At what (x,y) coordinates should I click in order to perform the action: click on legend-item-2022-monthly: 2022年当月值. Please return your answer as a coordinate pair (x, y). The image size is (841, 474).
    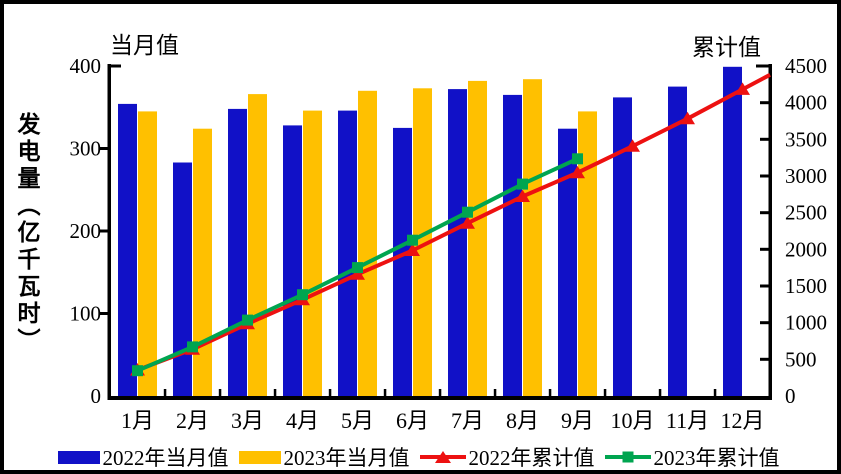
    Looking at the image, I should click on (143, 457).